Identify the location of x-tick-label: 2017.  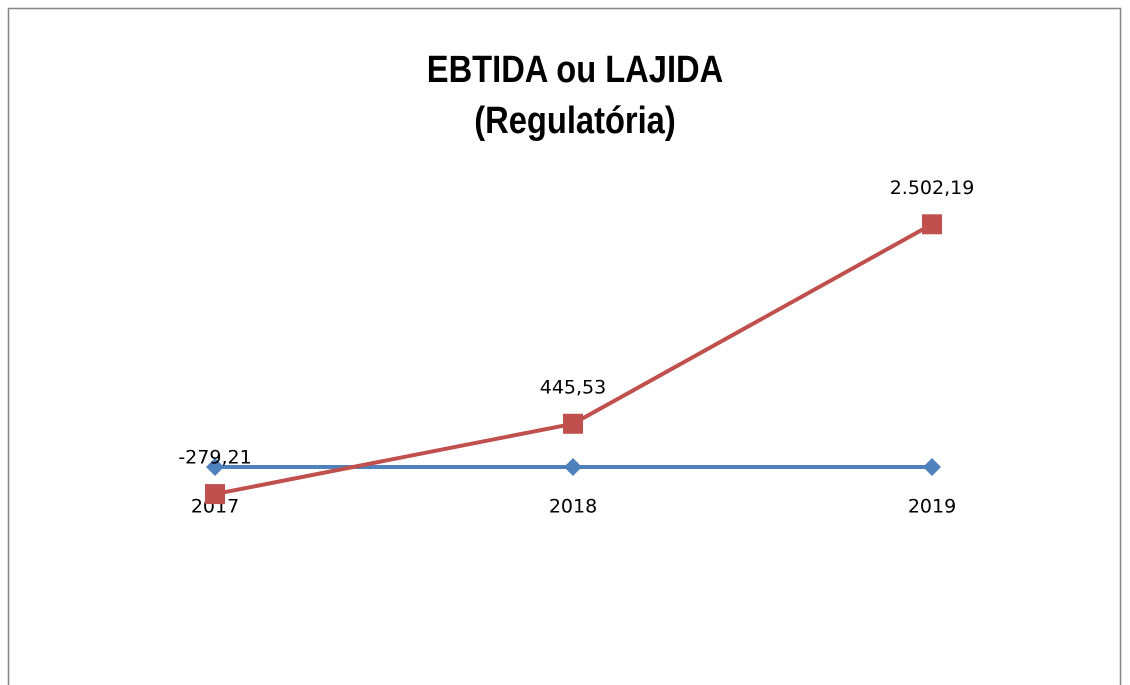
(215, 507).